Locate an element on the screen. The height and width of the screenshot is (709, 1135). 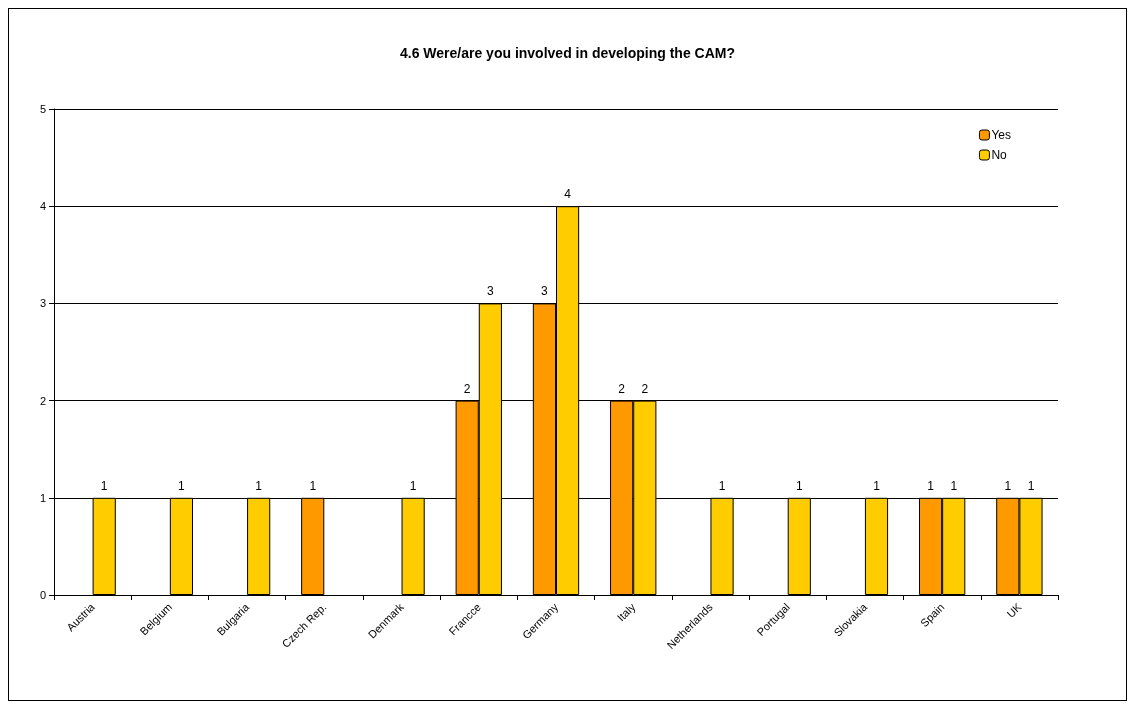
y-tick-label: 3 is located at coordinates (42, 303).